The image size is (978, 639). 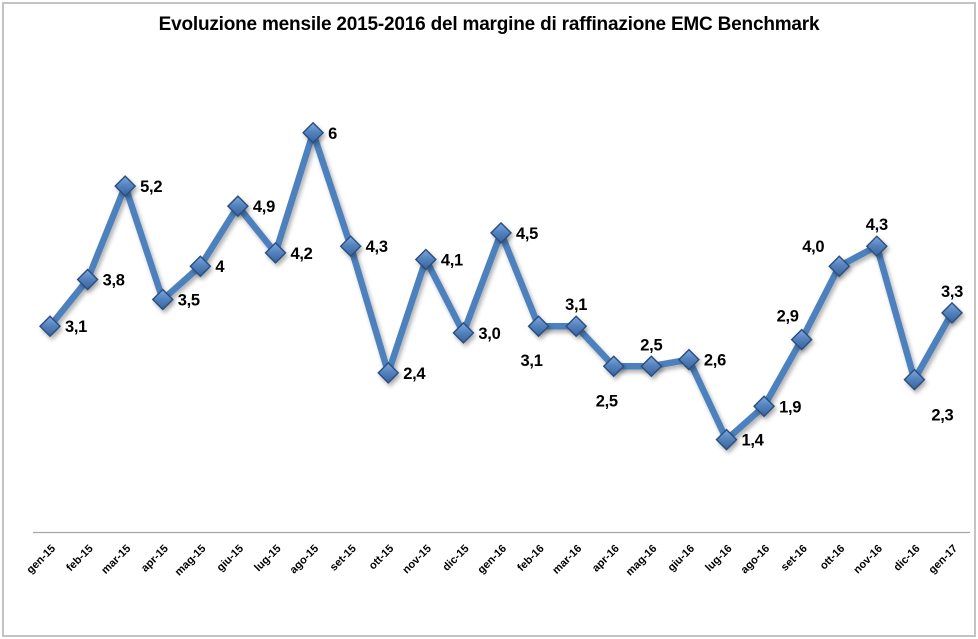 What do you see at coordinates (417, 560) in the screenshot?
I see `x-axis-tick-label: nov-15` at bounding box center [417, 560].